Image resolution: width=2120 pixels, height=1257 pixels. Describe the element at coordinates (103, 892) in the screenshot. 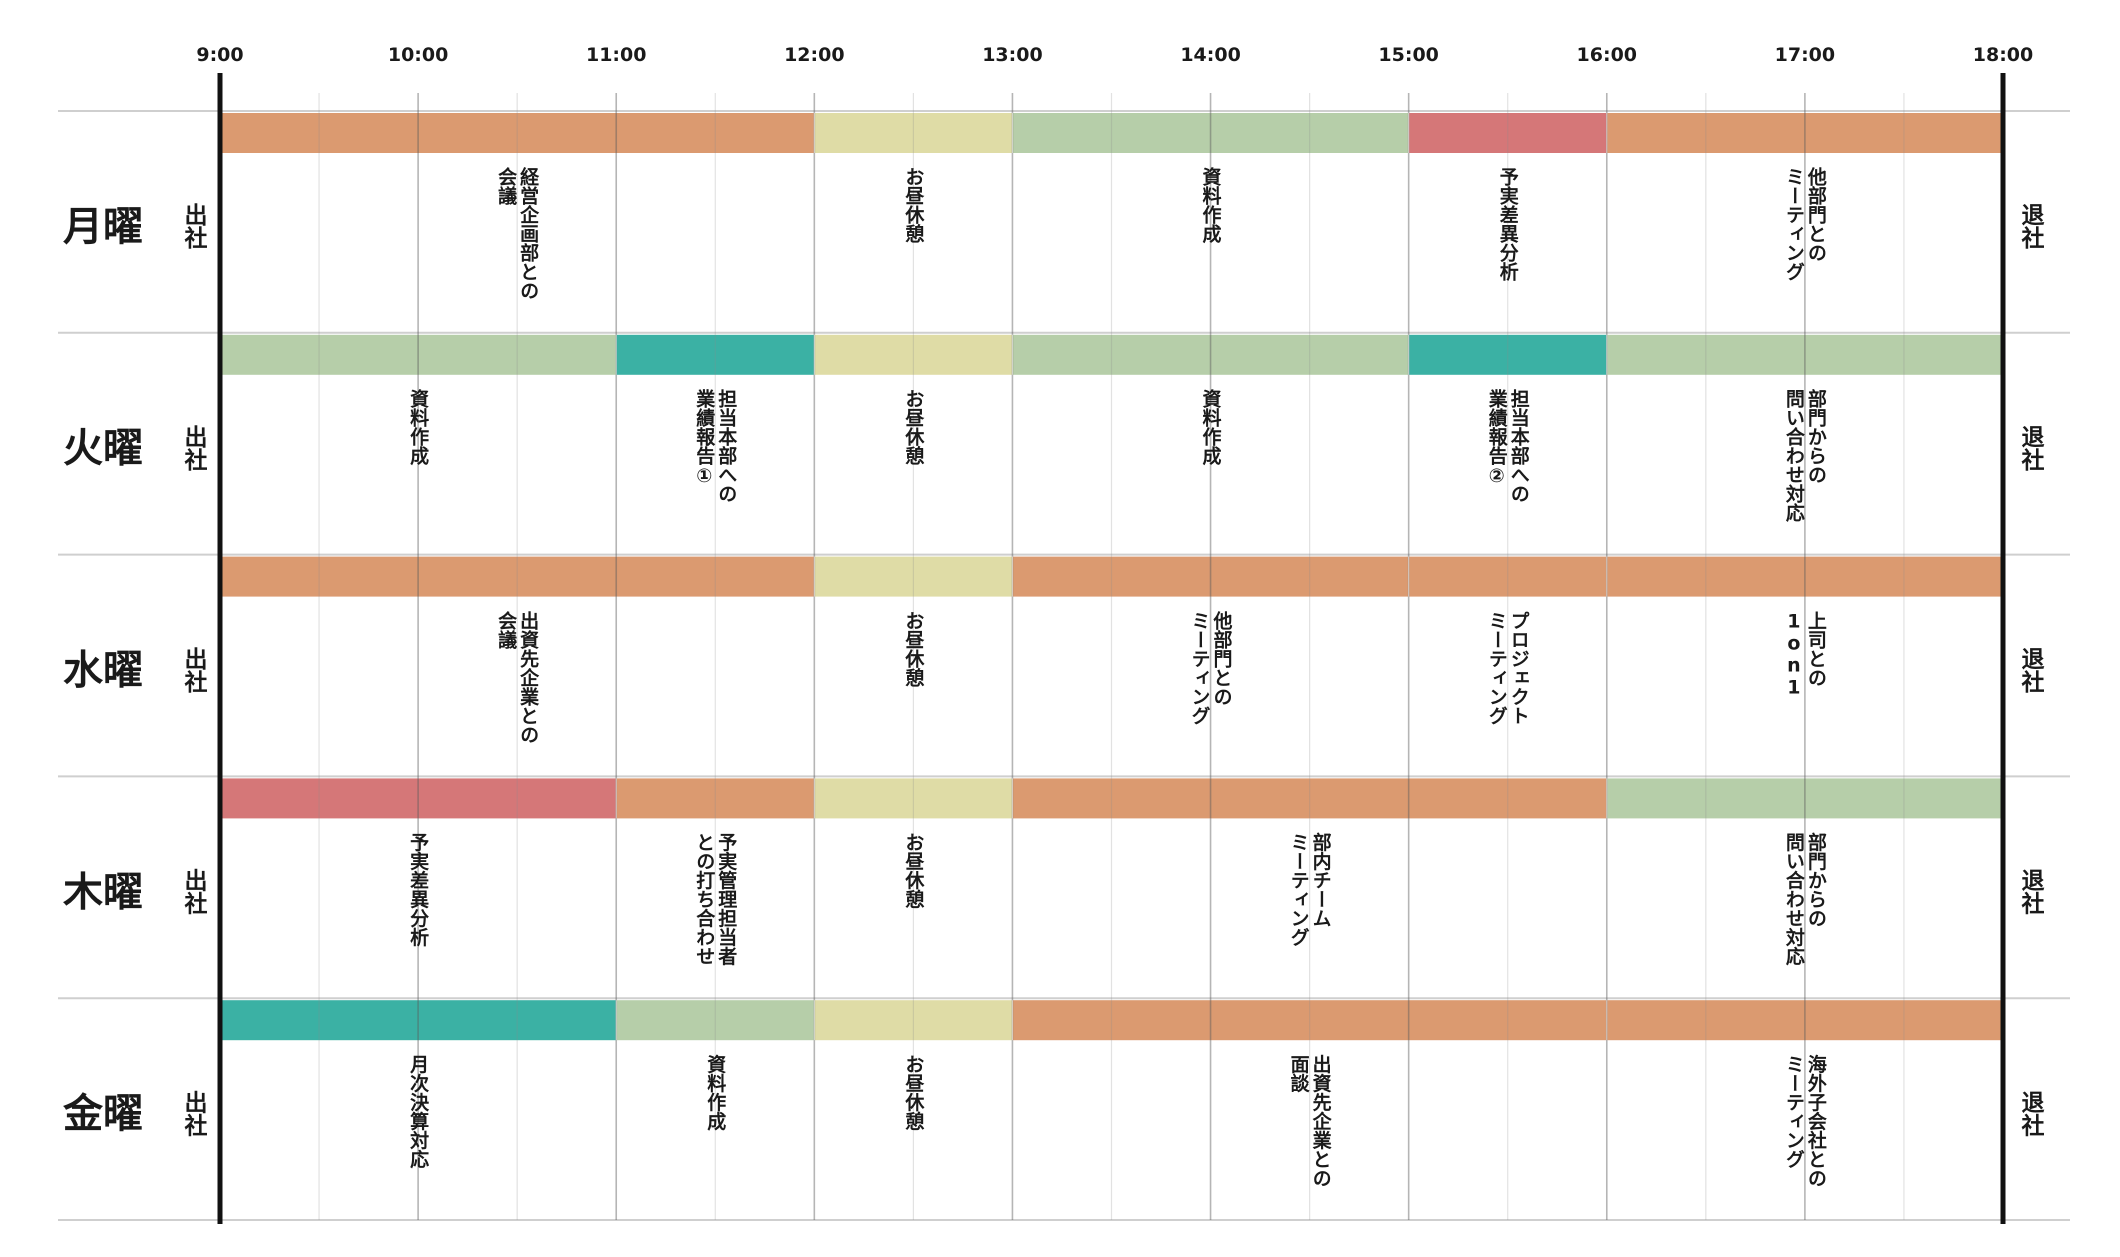

I see `day-label: 木曜` at that location.